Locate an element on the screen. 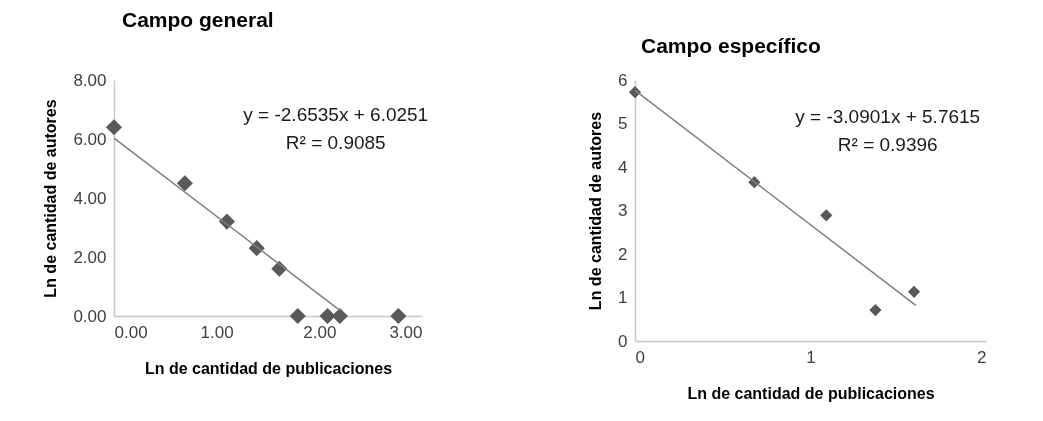  y-tick-label: 5 is located at coordinates (623, 123).